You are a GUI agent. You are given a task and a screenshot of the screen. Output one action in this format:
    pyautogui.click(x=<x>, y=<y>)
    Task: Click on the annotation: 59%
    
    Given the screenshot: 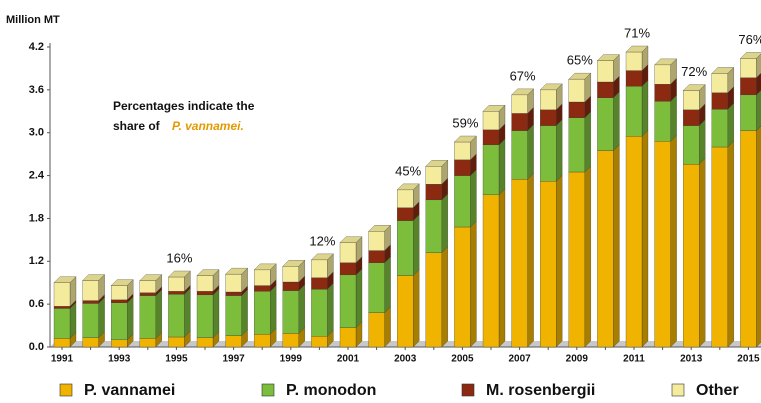 What is the action you would take?
    pyautogui.click(x=465, y=122)
    